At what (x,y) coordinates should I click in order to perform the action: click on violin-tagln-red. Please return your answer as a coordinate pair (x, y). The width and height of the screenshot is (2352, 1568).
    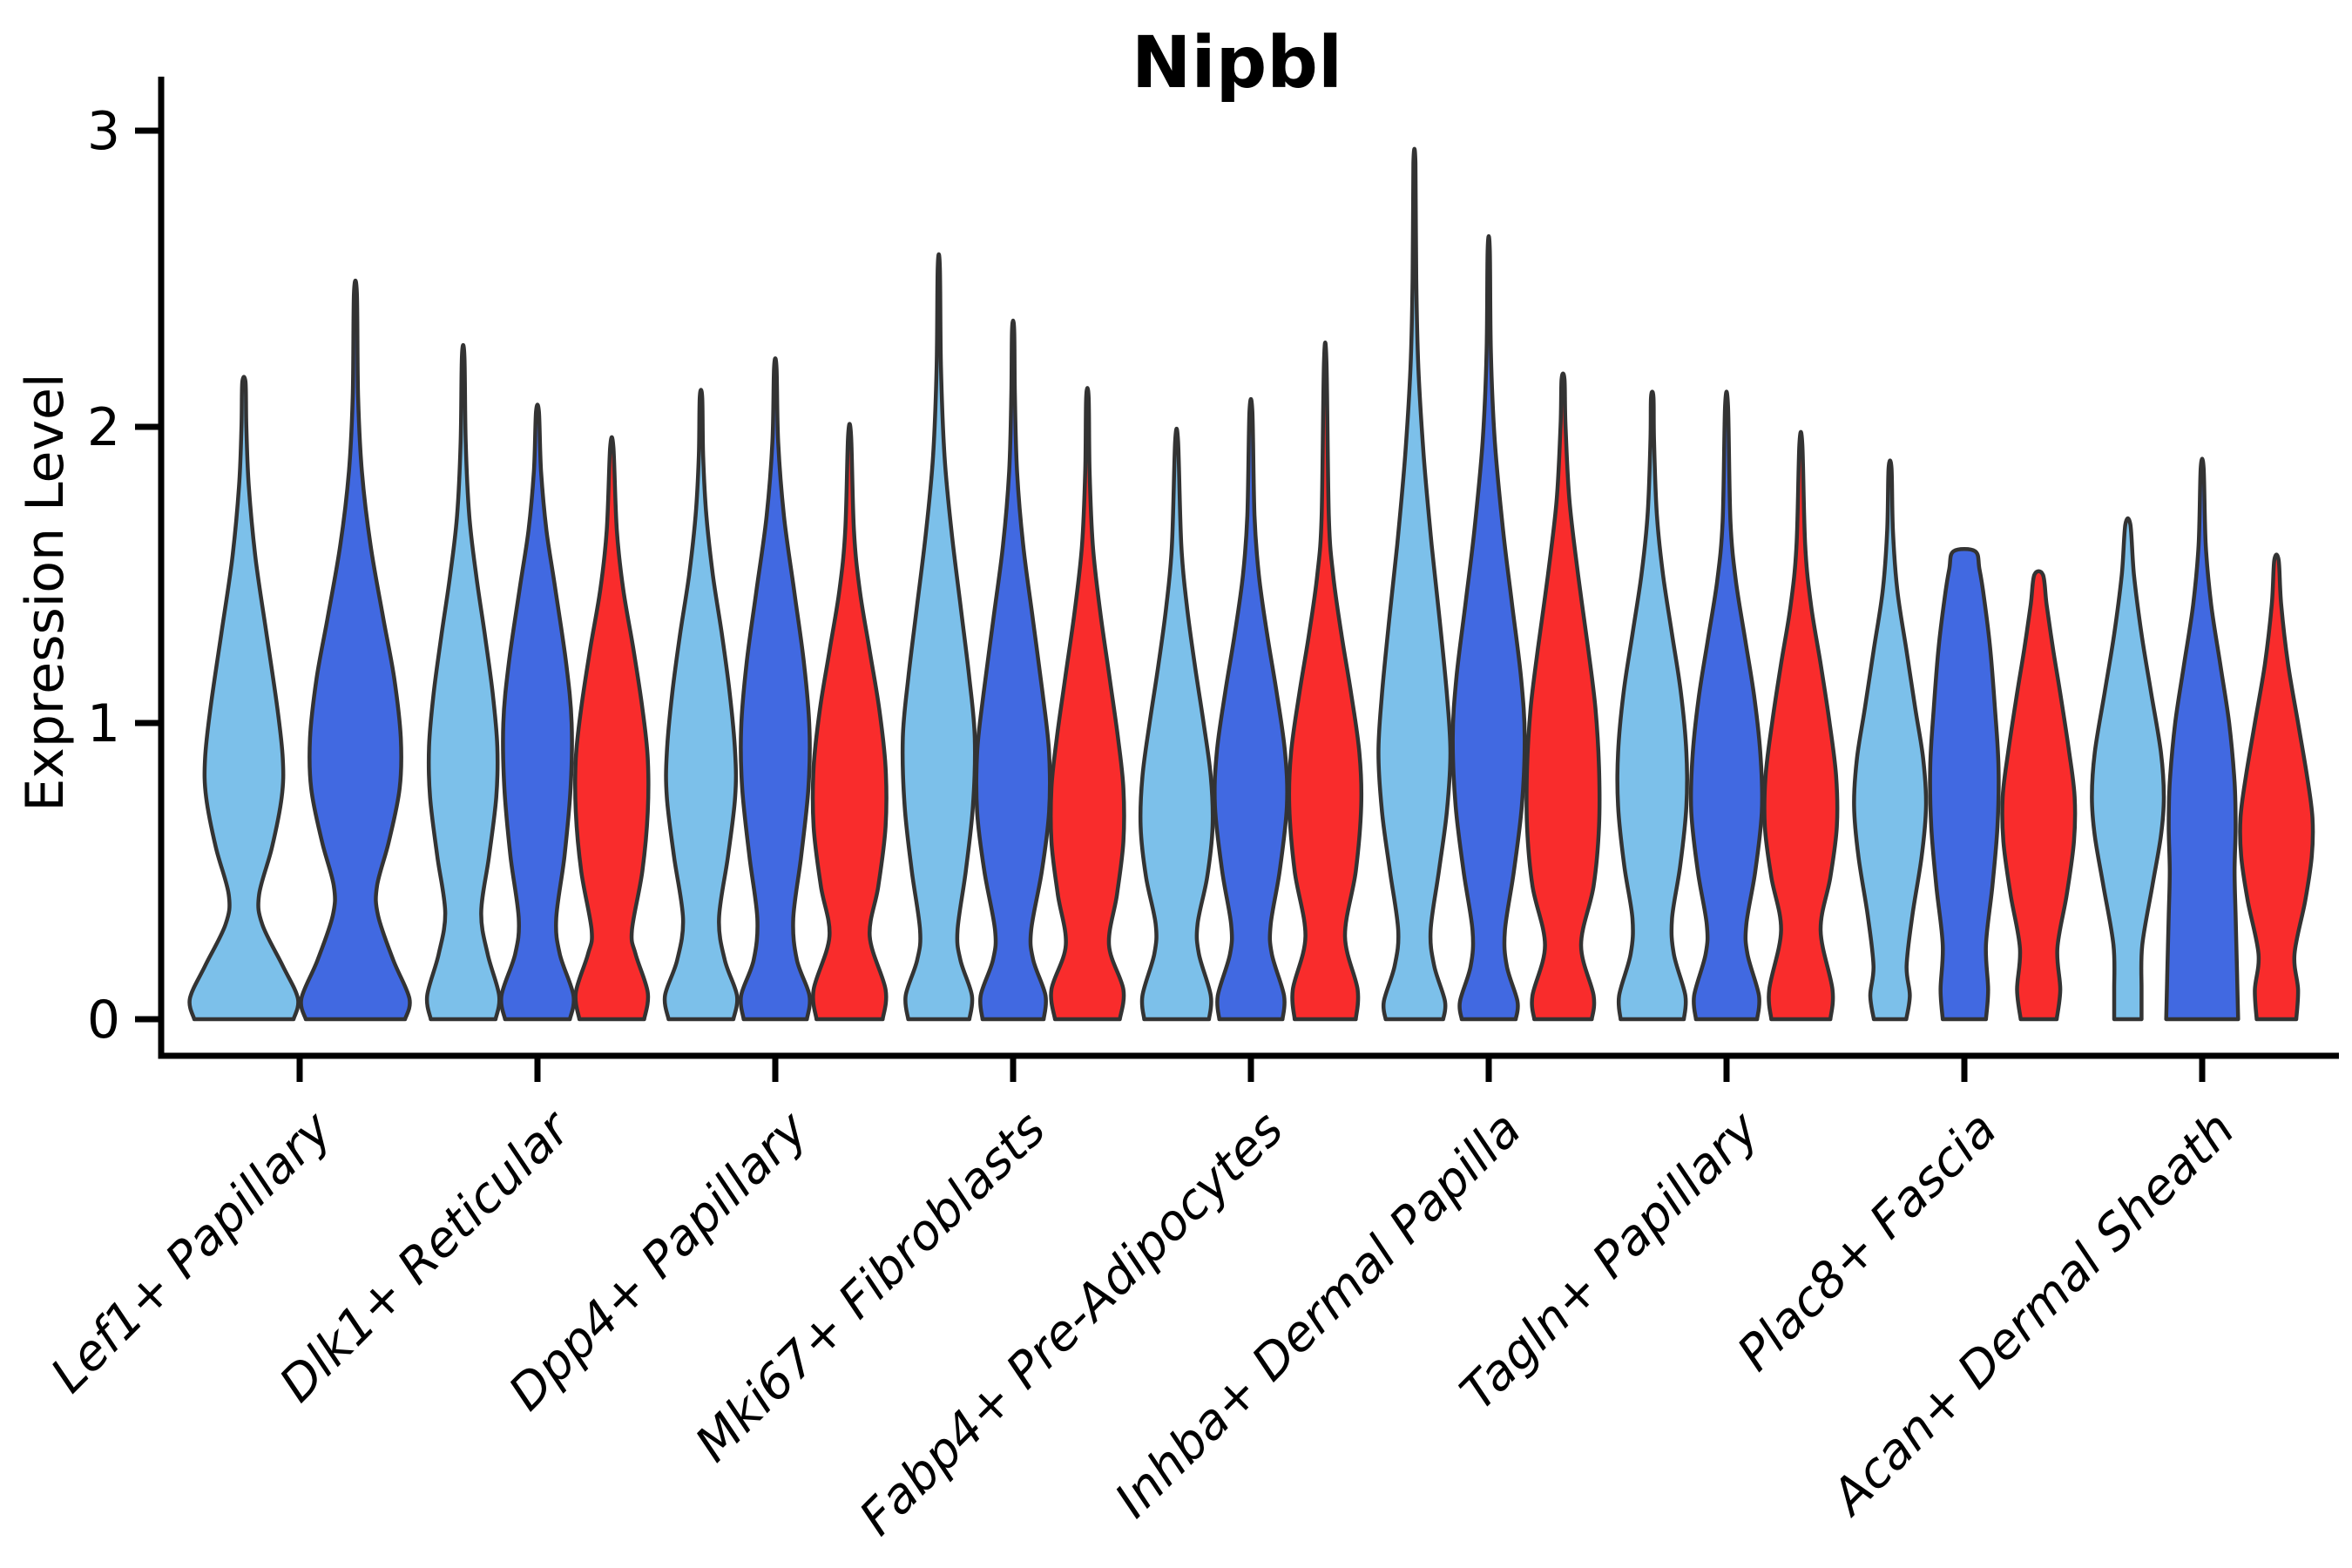
    Looking at the image, I should click on (1801, 726).